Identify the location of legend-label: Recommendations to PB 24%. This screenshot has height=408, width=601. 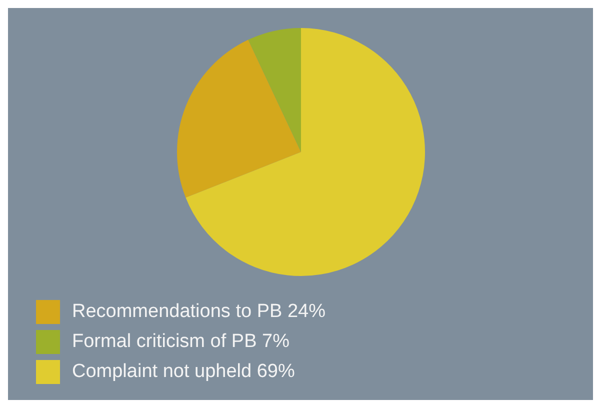
(199, 312).